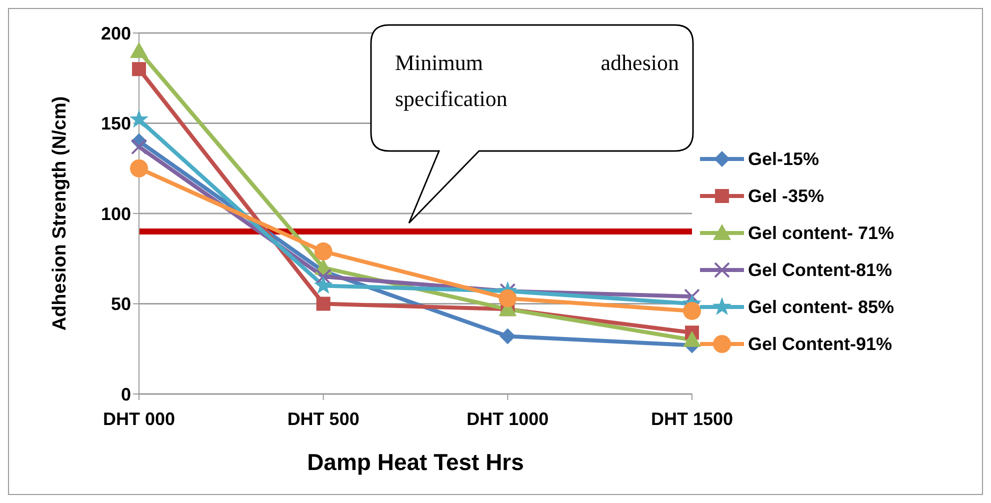 The height and width of the screenshot is (503, 991). What do you see at coordinates (120, 304) in the screenshot?
I see `y-tick-label: 50` at bounding box center [120, 304].